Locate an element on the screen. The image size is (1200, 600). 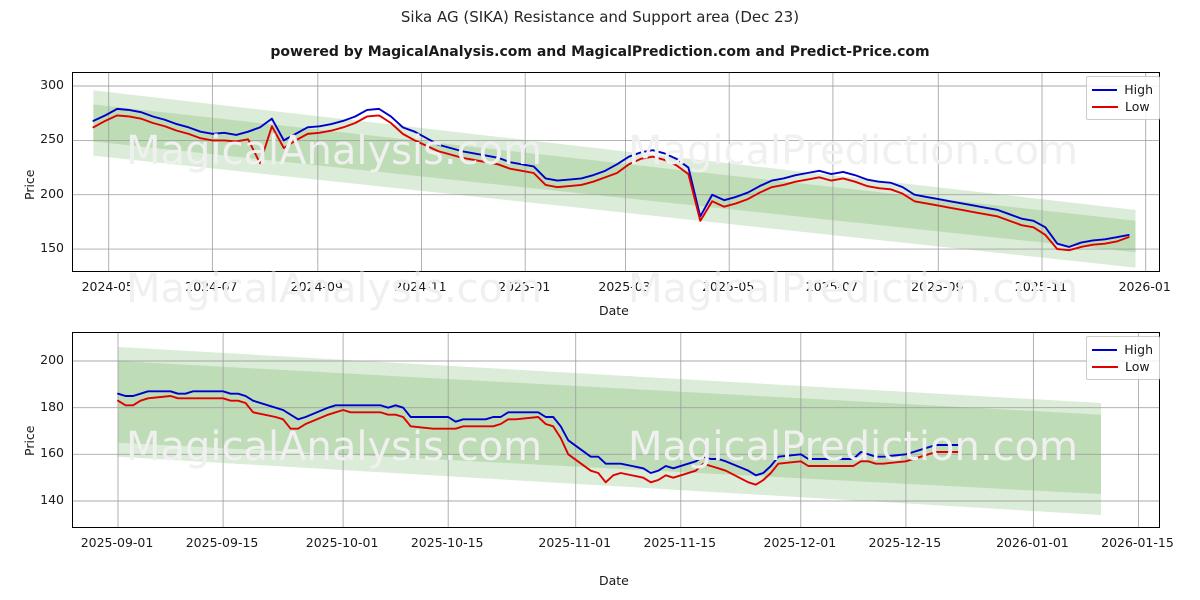
y-tick-label: 300 is located at coordinates (52, 85).